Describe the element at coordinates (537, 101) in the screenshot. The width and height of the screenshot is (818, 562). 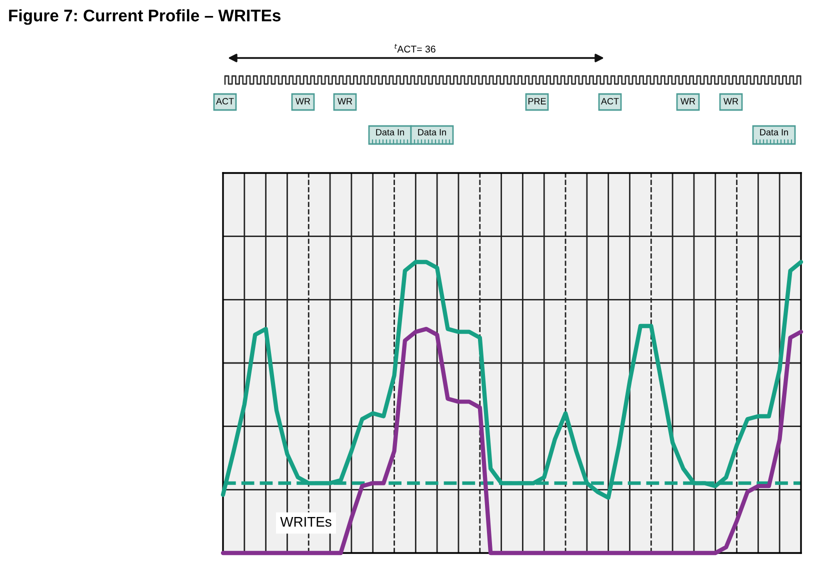
I see `text: PRE` at that location.